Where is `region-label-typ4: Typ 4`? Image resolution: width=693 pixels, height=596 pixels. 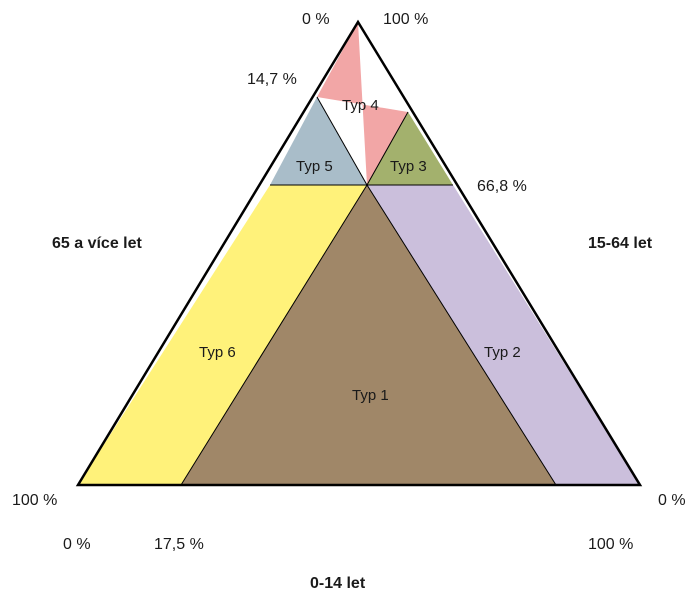
region-label-typ4: Typ 4 is located at coordinates (360, 105).